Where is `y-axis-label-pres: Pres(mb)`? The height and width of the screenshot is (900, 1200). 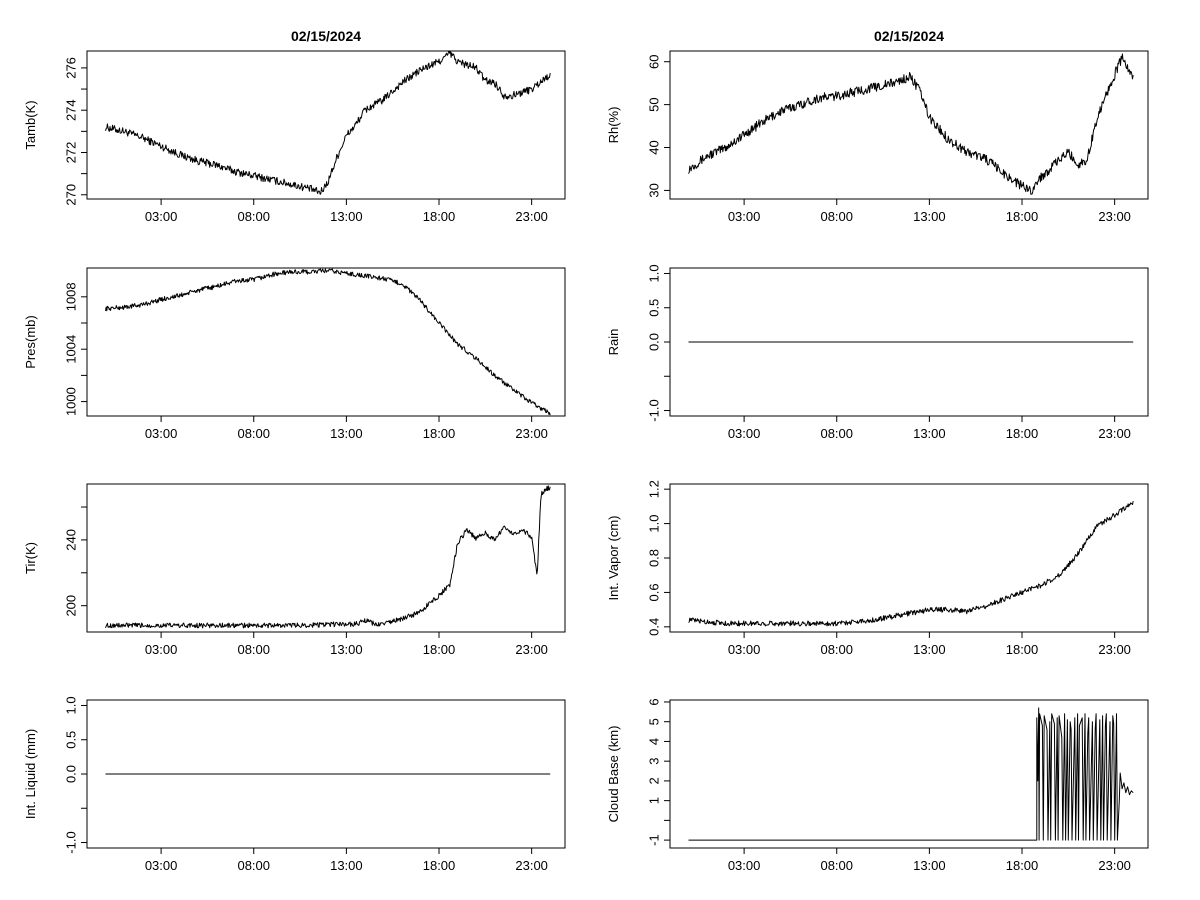
y-axis-label-pres: Pres(mb) is located at coordinates (30, 341).